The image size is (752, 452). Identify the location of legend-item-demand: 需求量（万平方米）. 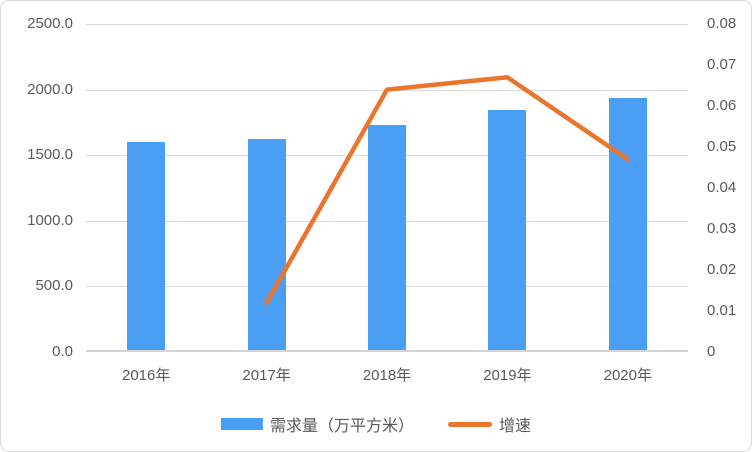
(317, 424).